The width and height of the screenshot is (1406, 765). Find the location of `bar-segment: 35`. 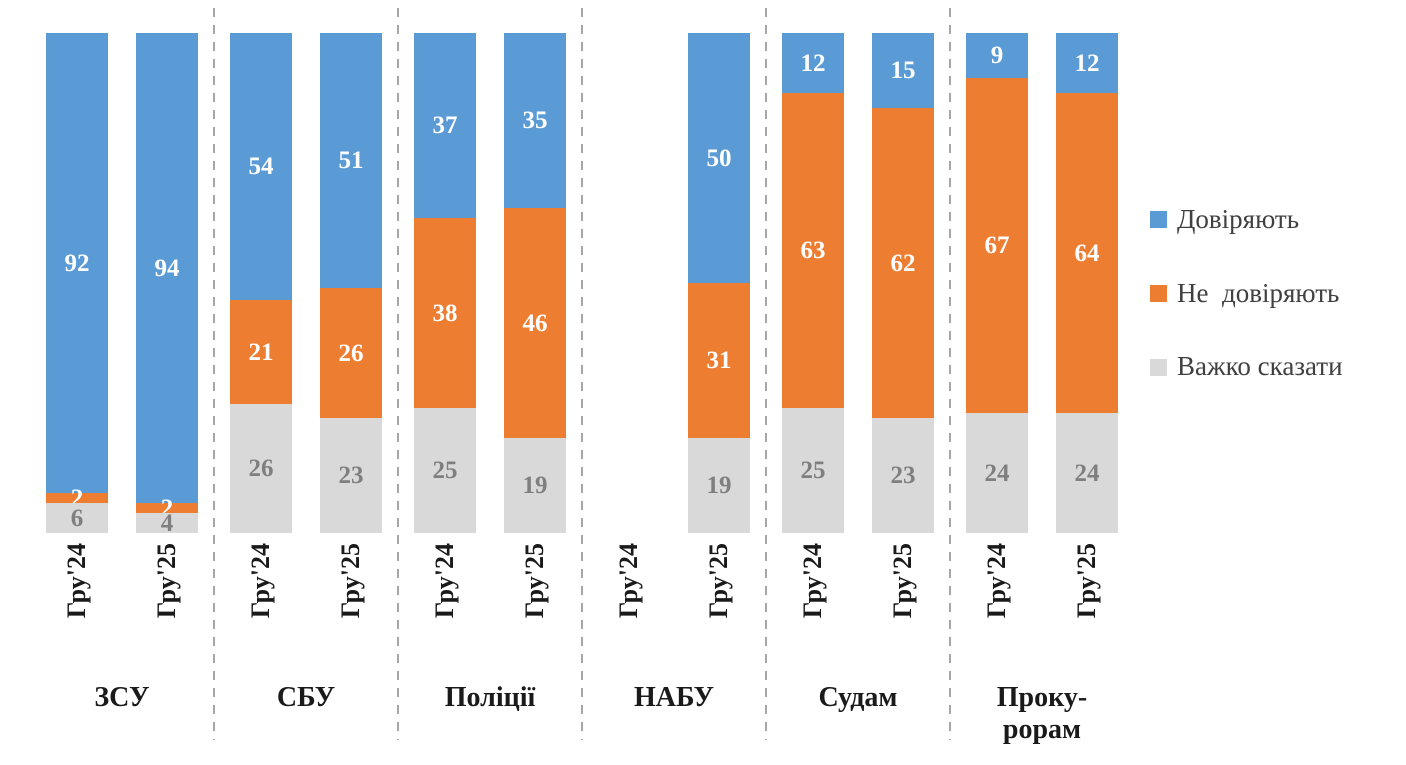

bar-segment: 35 is located at coordinates (535, 120).